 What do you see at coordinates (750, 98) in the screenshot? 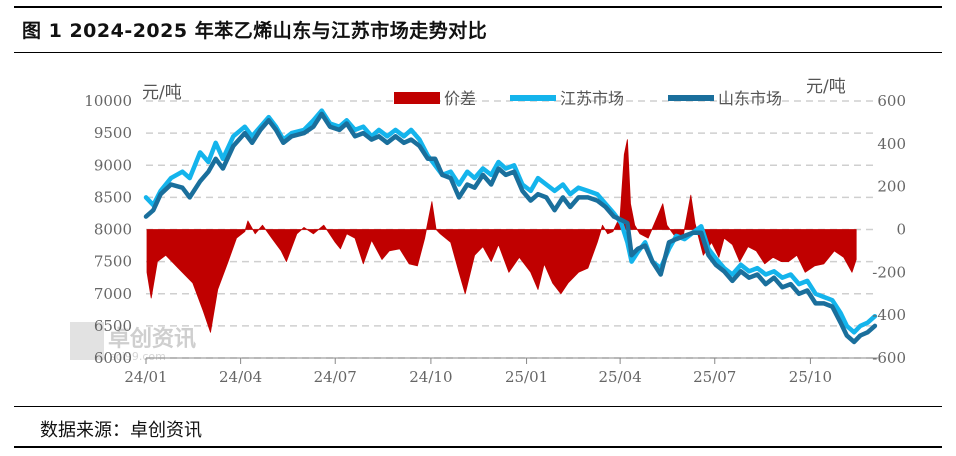
I see `legend-label-shandong: 山东市场` at bounding box center [750, 98].